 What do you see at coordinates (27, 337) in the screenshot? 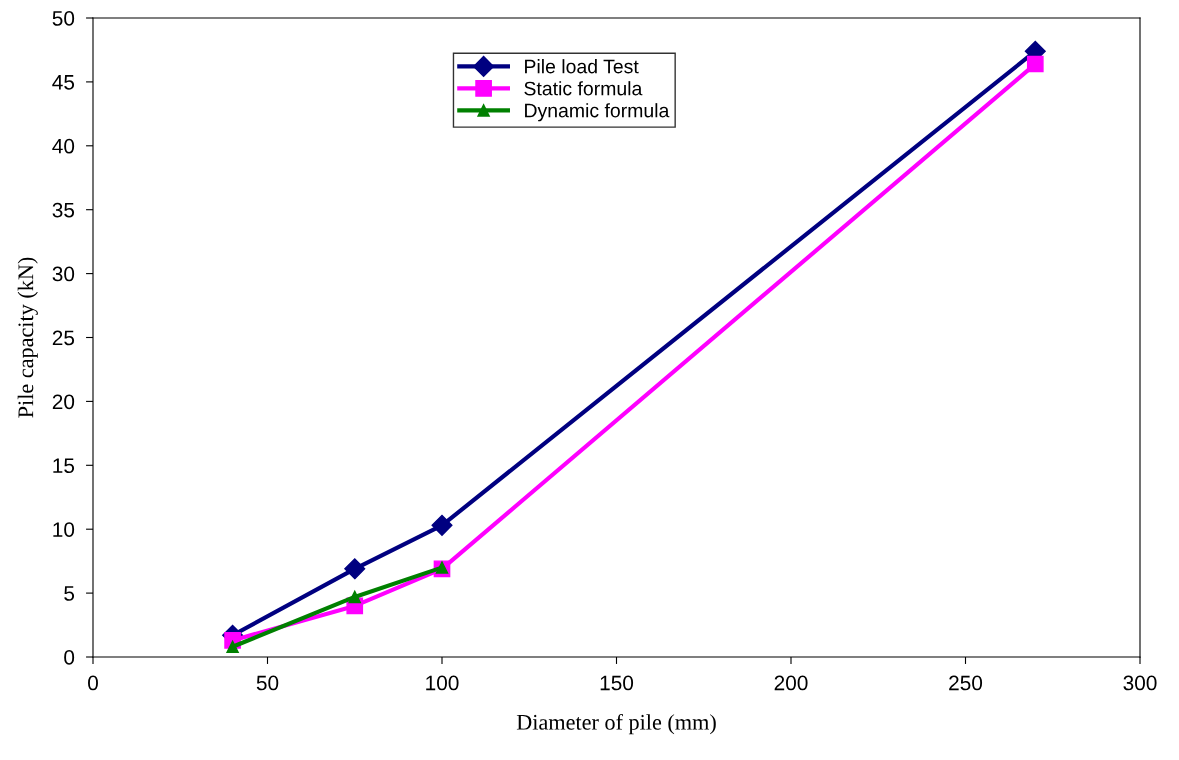
I see `y-axis-title: Pile capacity (kN)` at bounding box center [27, 337].